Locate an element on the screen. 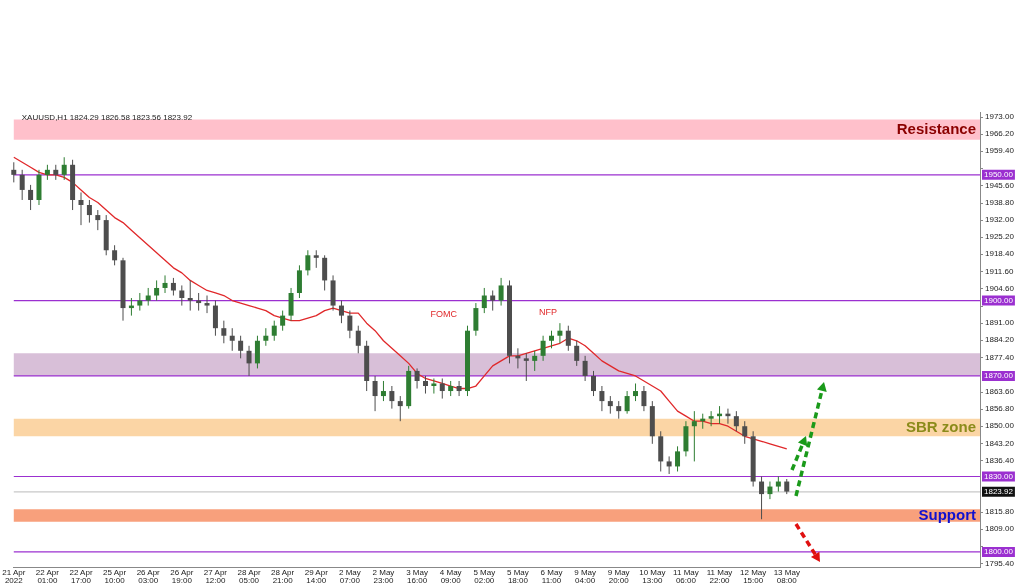 The height and width of the screenshot is (587, 1024). band-label: SBR zone is located at coordinates (940, 426).